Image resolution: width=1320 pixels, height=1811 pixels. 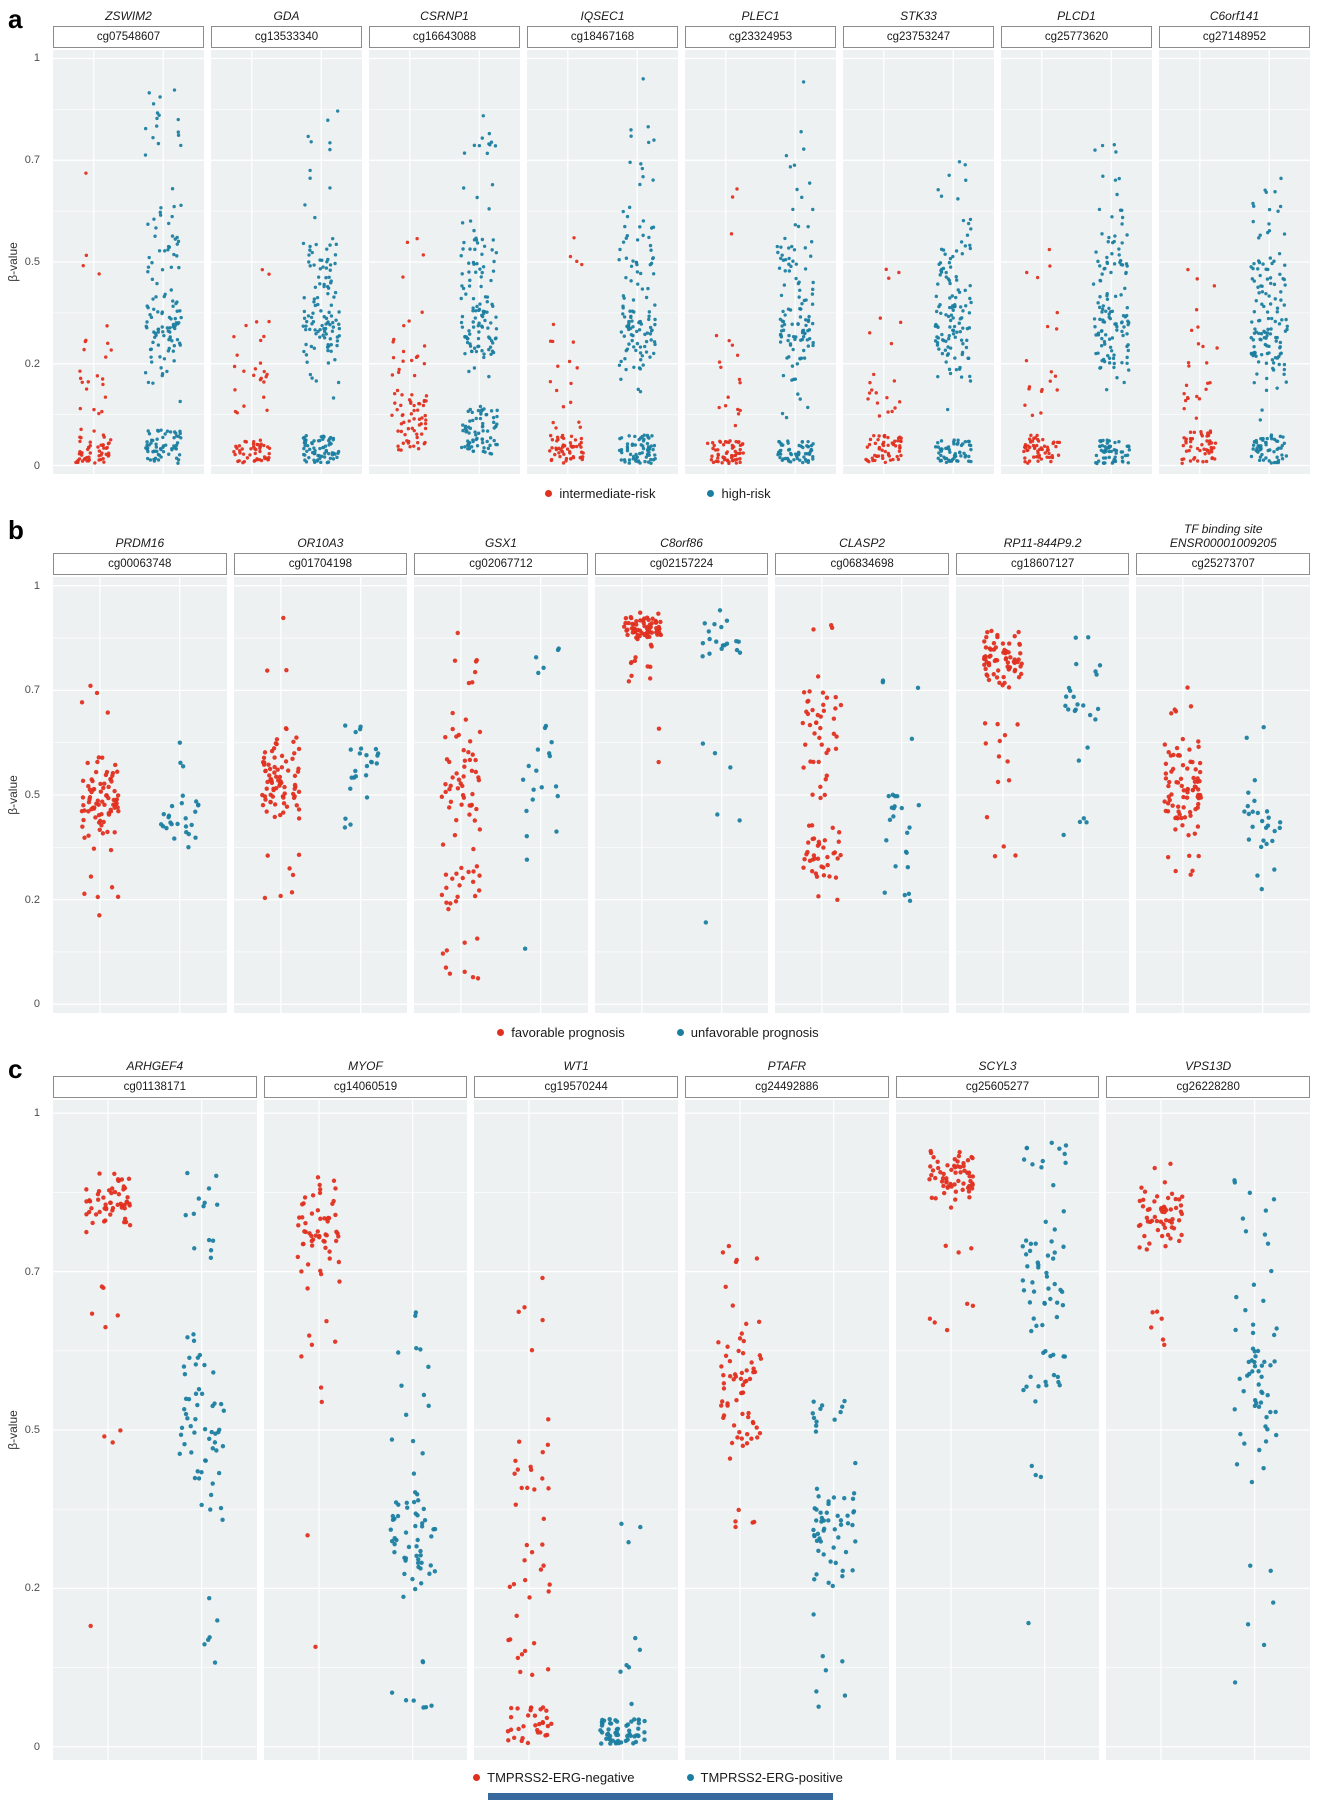 I want to click on facet-cg07548607: ZSWIM2 cg07548607, so click(x=128, y=240).